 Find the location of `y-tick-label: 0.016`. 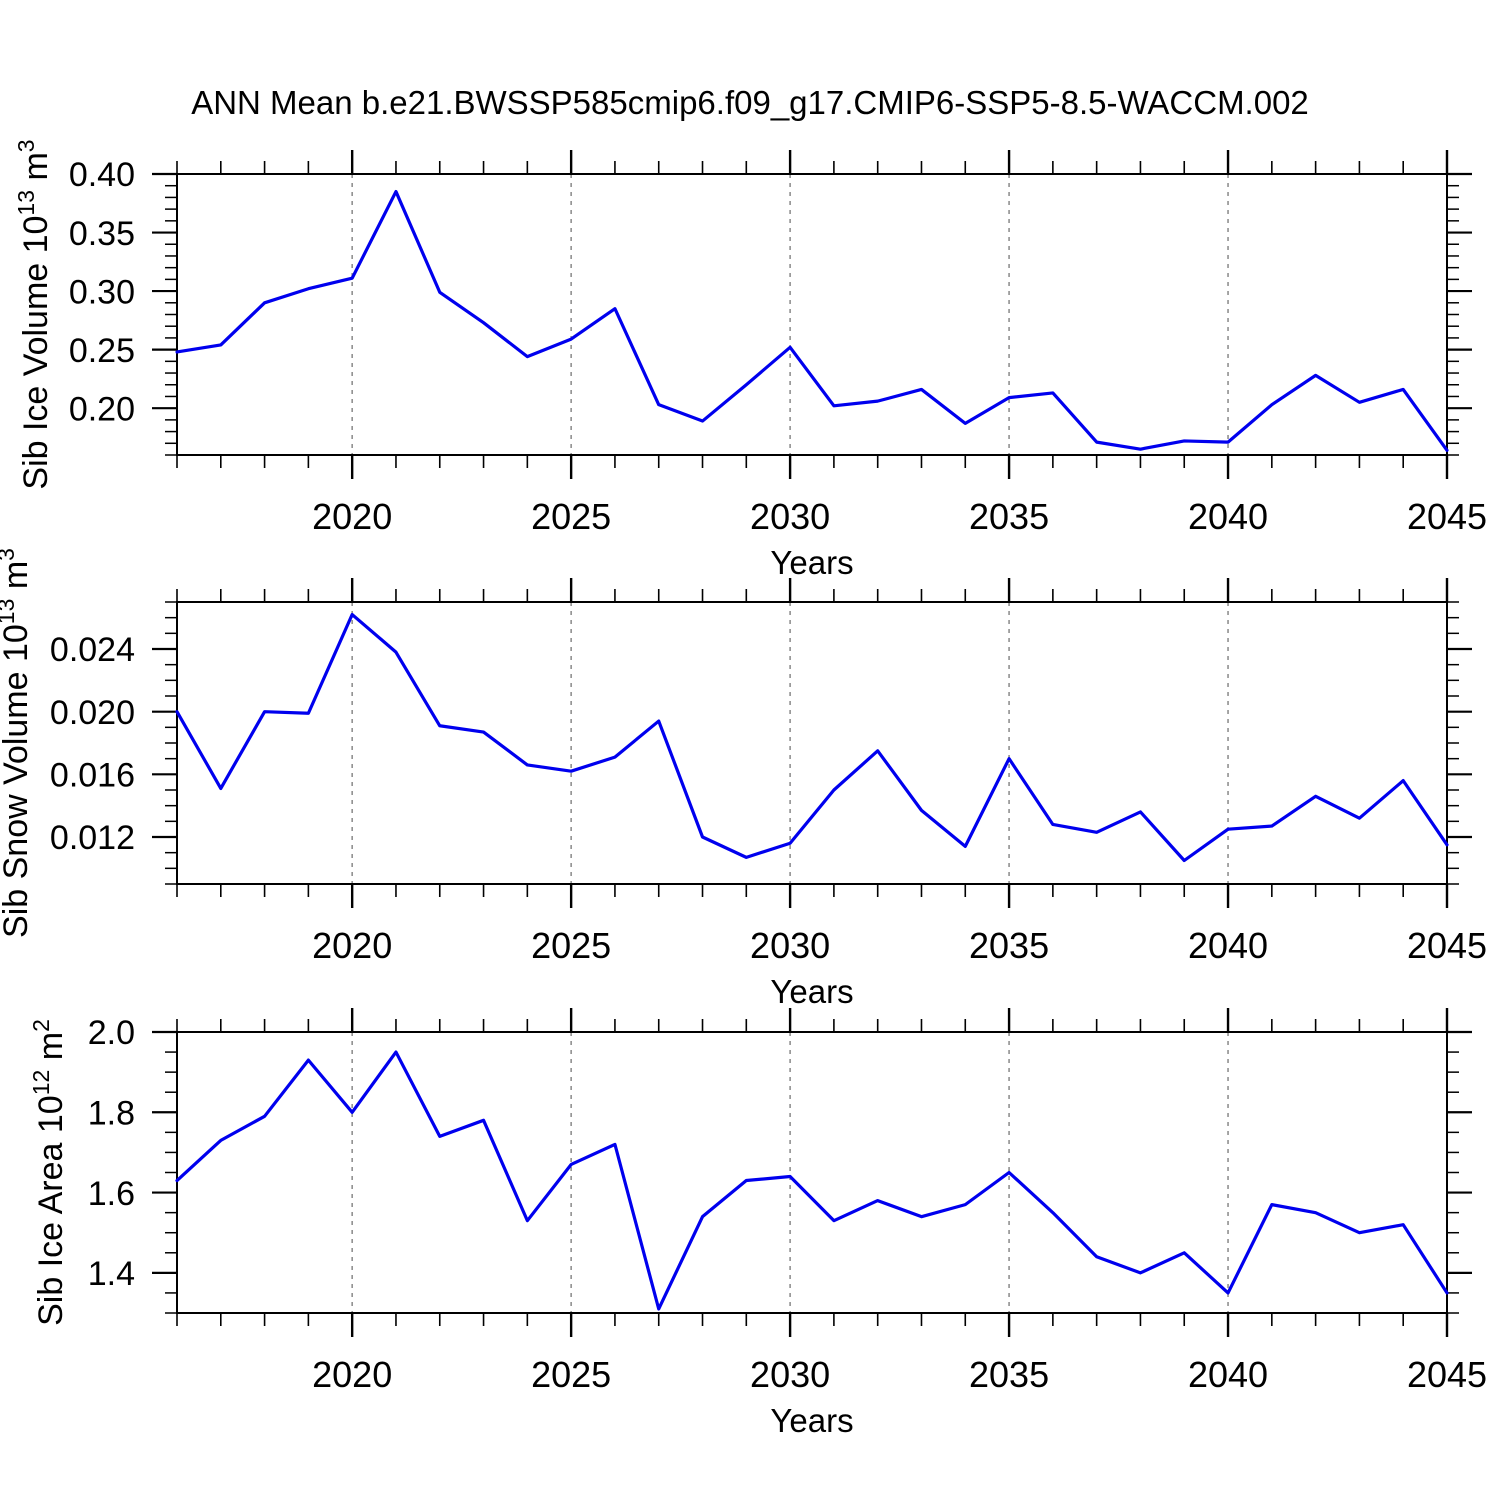

y-tick-label: 0.016 is located at coordinates (92, 776).